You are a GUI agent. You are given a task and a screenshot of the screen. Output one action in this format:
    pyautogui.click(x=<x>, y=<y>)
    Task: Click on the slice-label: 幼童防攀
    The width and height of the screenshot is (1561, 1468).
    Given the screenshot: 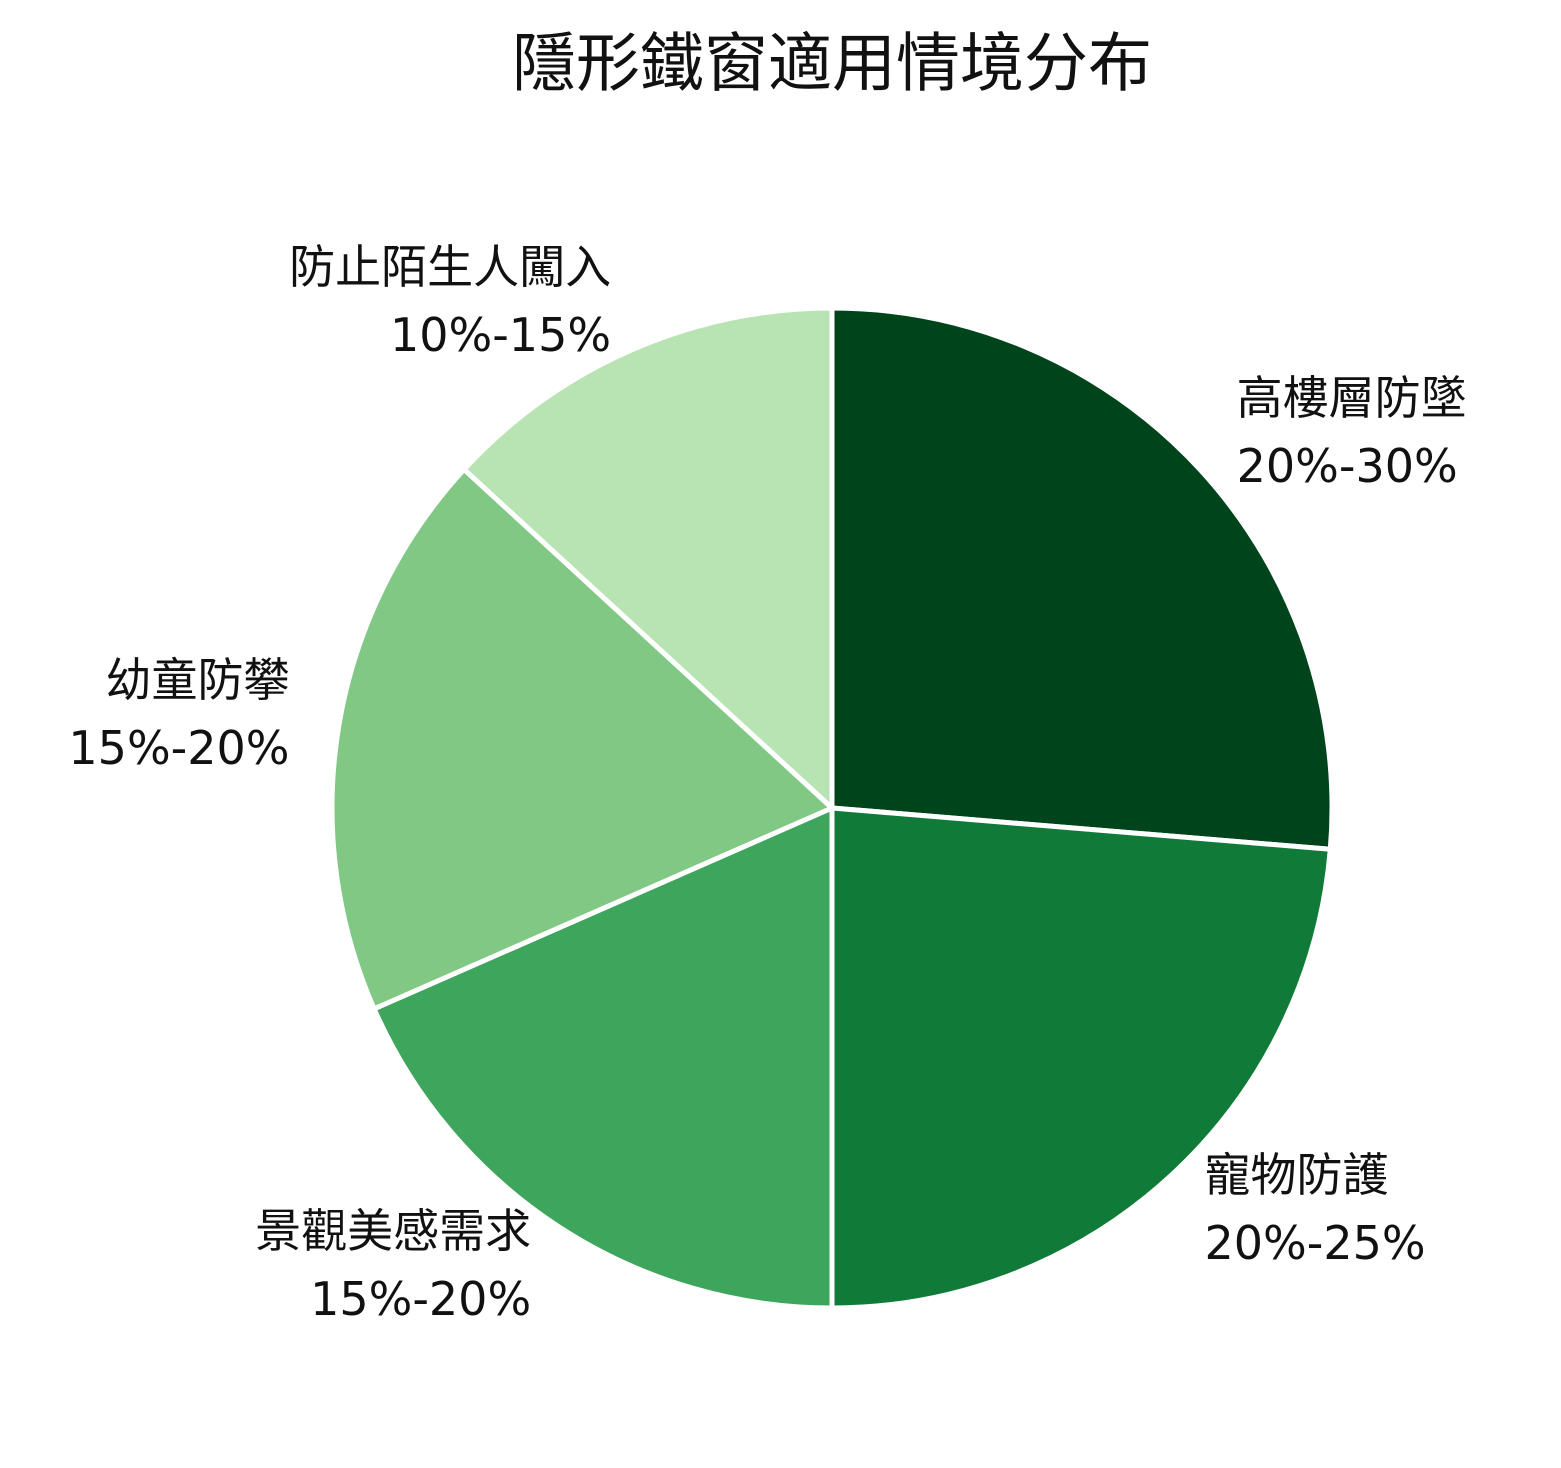 What is the action you would take?
    pyautogui.click(x=198, y=680)
    